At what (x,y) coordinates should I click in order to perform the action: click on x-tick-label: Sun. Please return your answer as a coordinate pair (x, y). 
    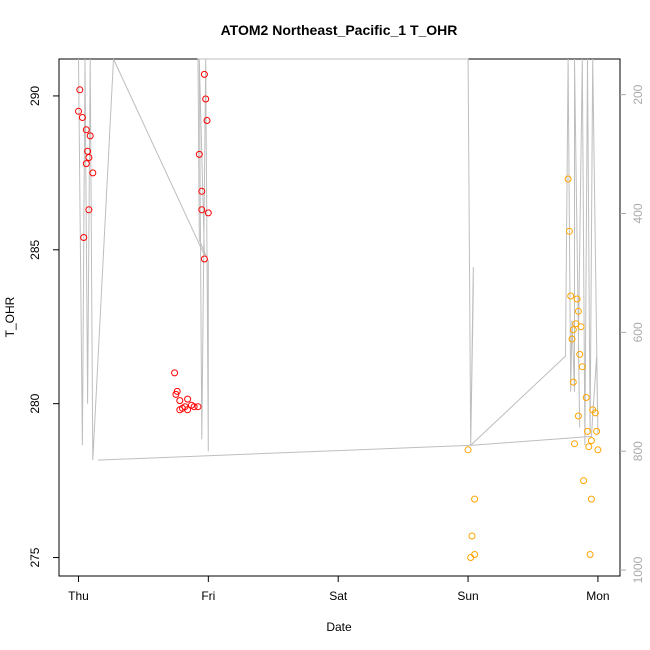
    Looking at the image, I should click on (467, 596).